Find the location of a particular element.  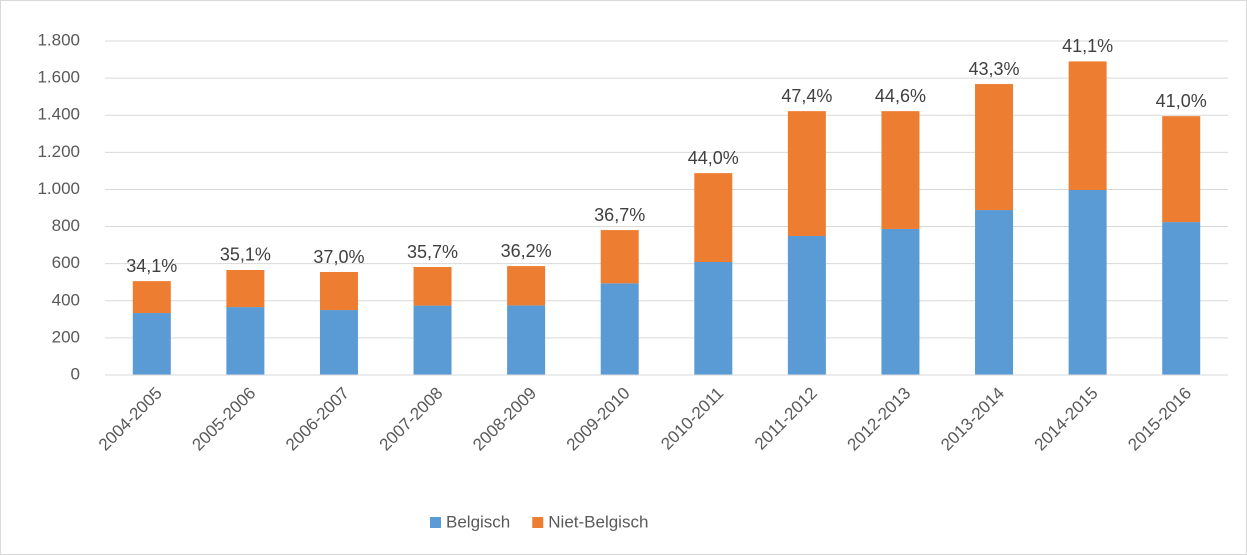

share-label: 34,1% is located at coordinates (151, 266).